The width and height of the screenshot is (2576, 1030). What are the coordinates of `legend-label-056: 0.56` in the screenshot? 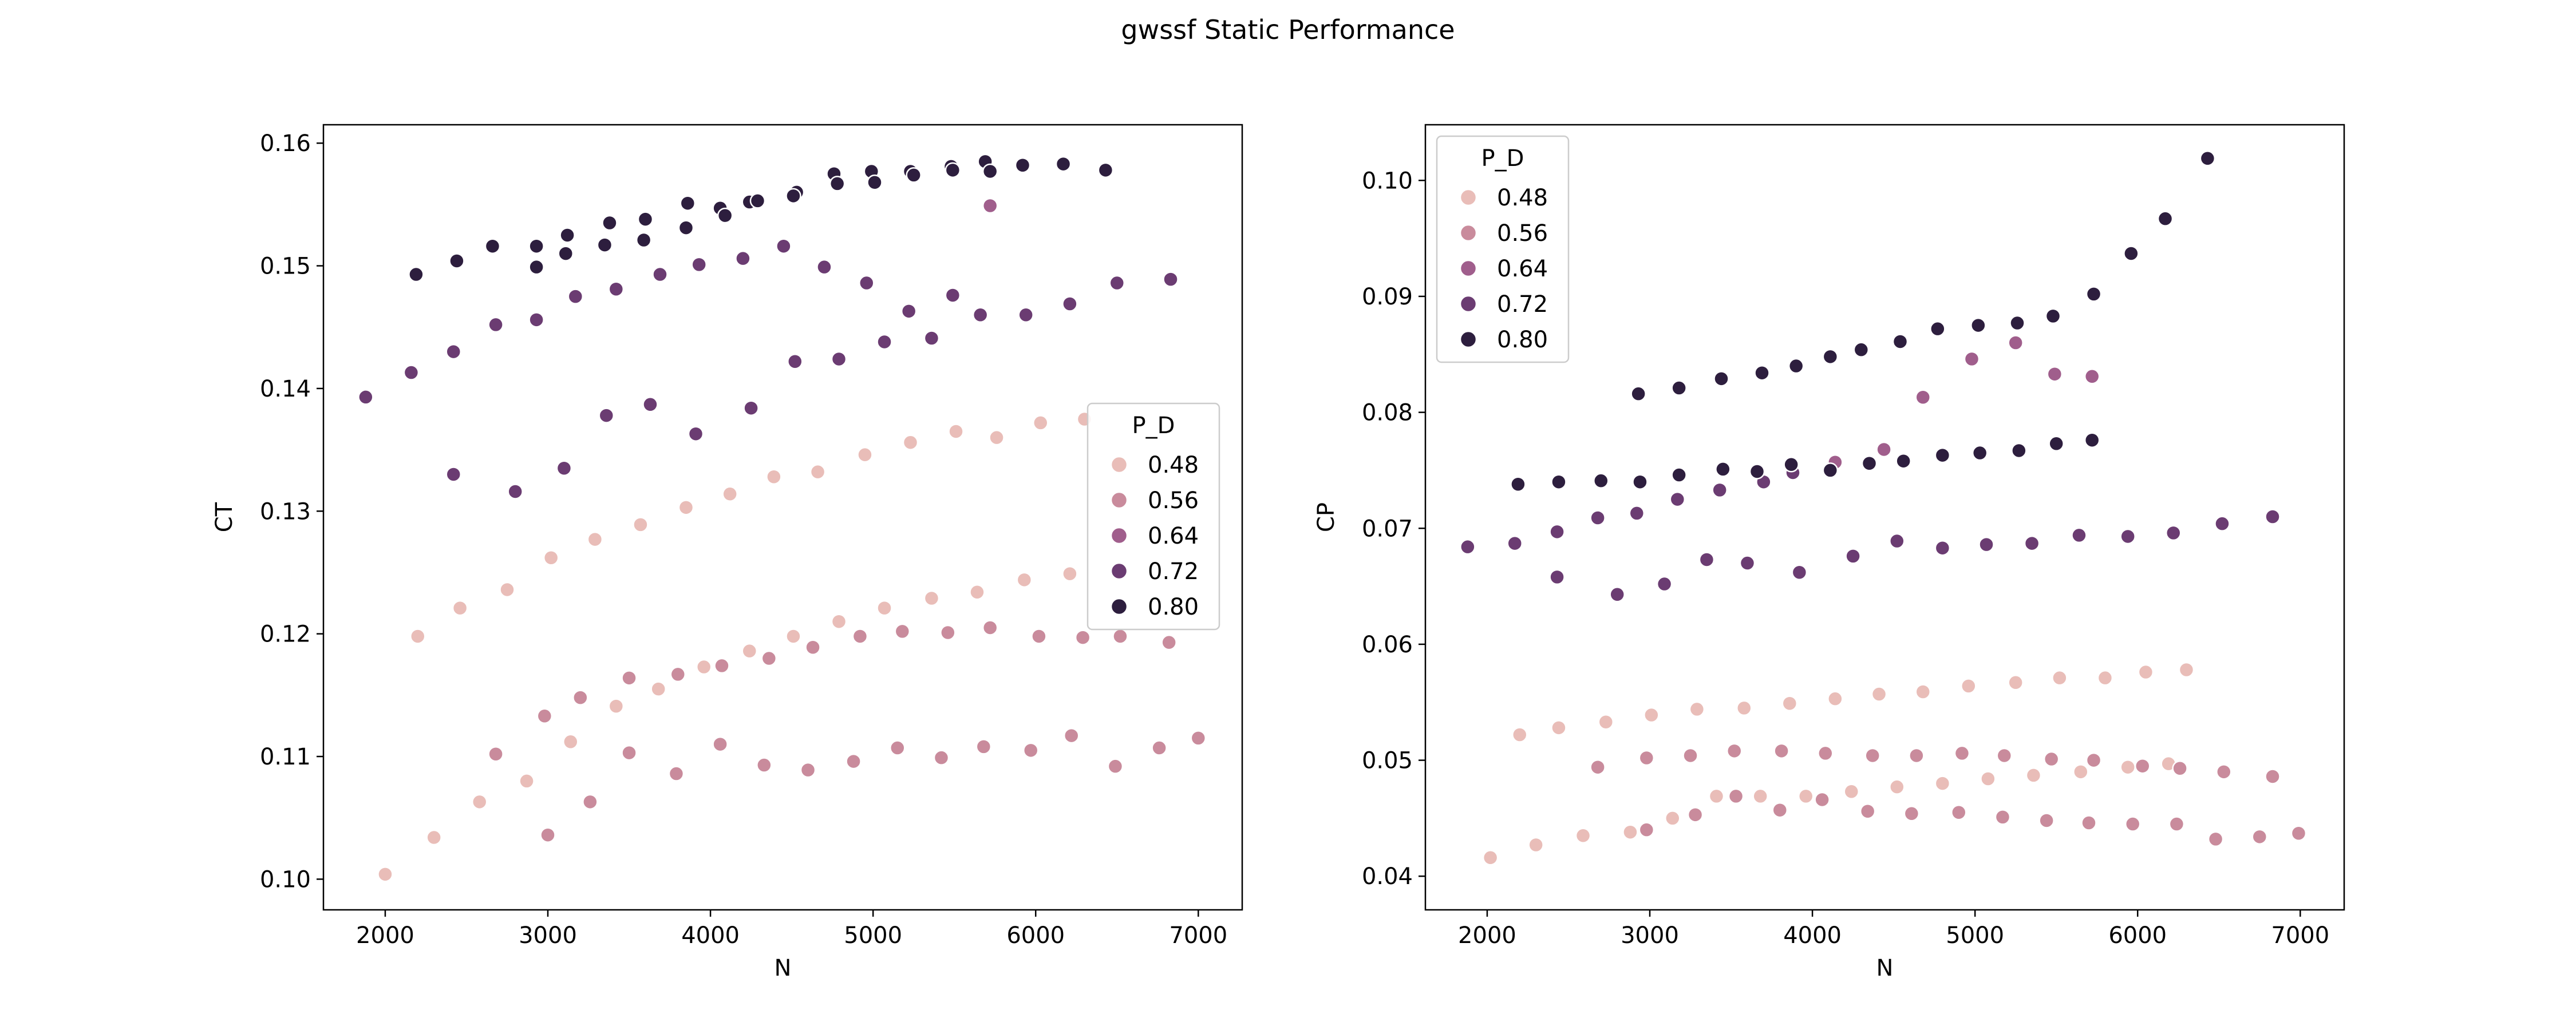 It's located at (1522, 233).